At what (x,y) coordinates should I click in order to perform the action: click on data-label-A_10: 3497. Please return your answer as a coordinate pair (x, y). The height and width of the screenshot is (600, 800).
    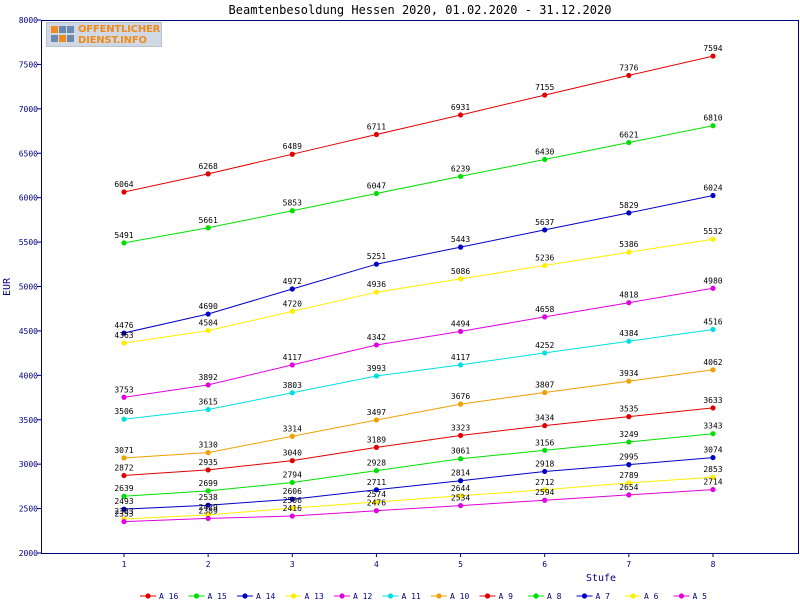
    Looking at the image, I should click on (376, 412).